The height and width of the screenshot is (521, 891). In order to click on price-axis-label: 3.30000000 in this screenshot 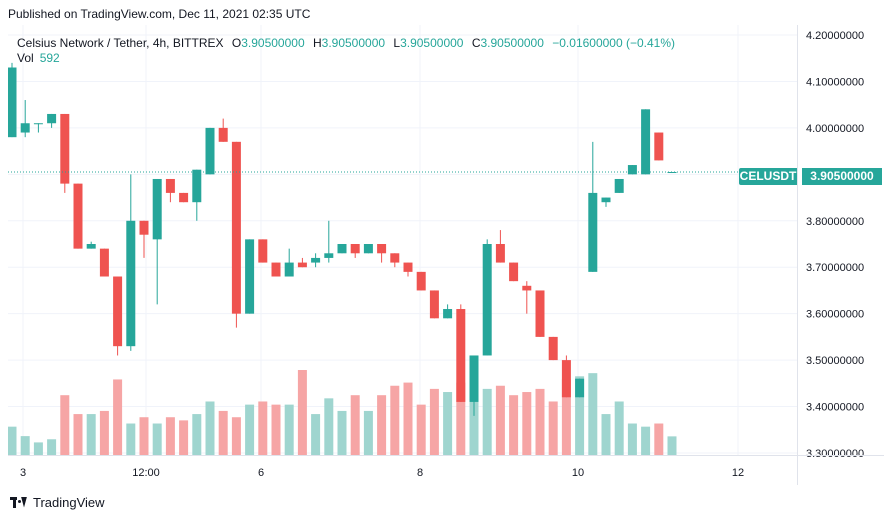, I will do `click(835, 454)`.